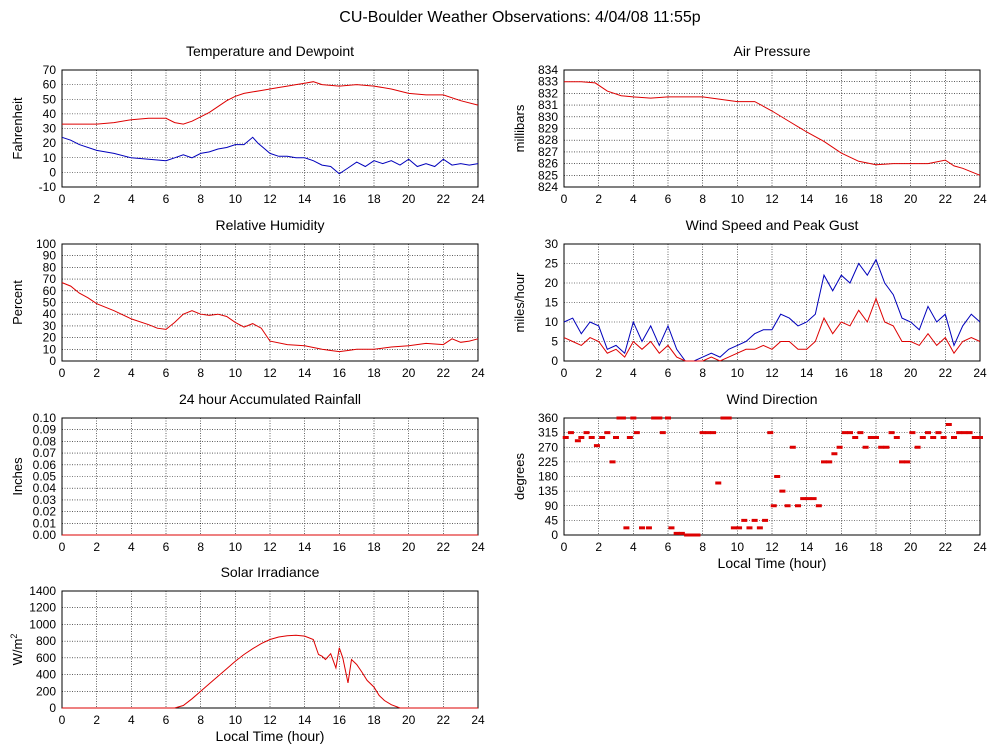 Image resolution: width=1000 pixels, height=755 pixels. What do you see at coordinates (50, 114) in the screenshot?
I see `temp-y-tick-label: 40` at bounding box center [50, 114].